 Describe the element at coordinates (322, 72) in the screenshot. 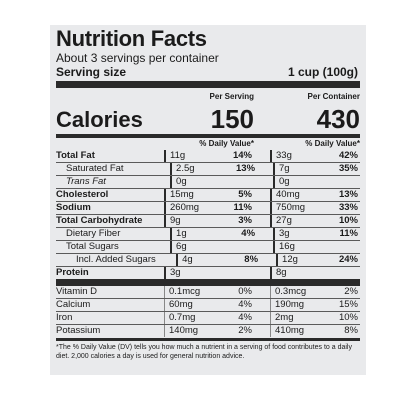

I see `serving-size-value: 1 cup (100g)` at that location.